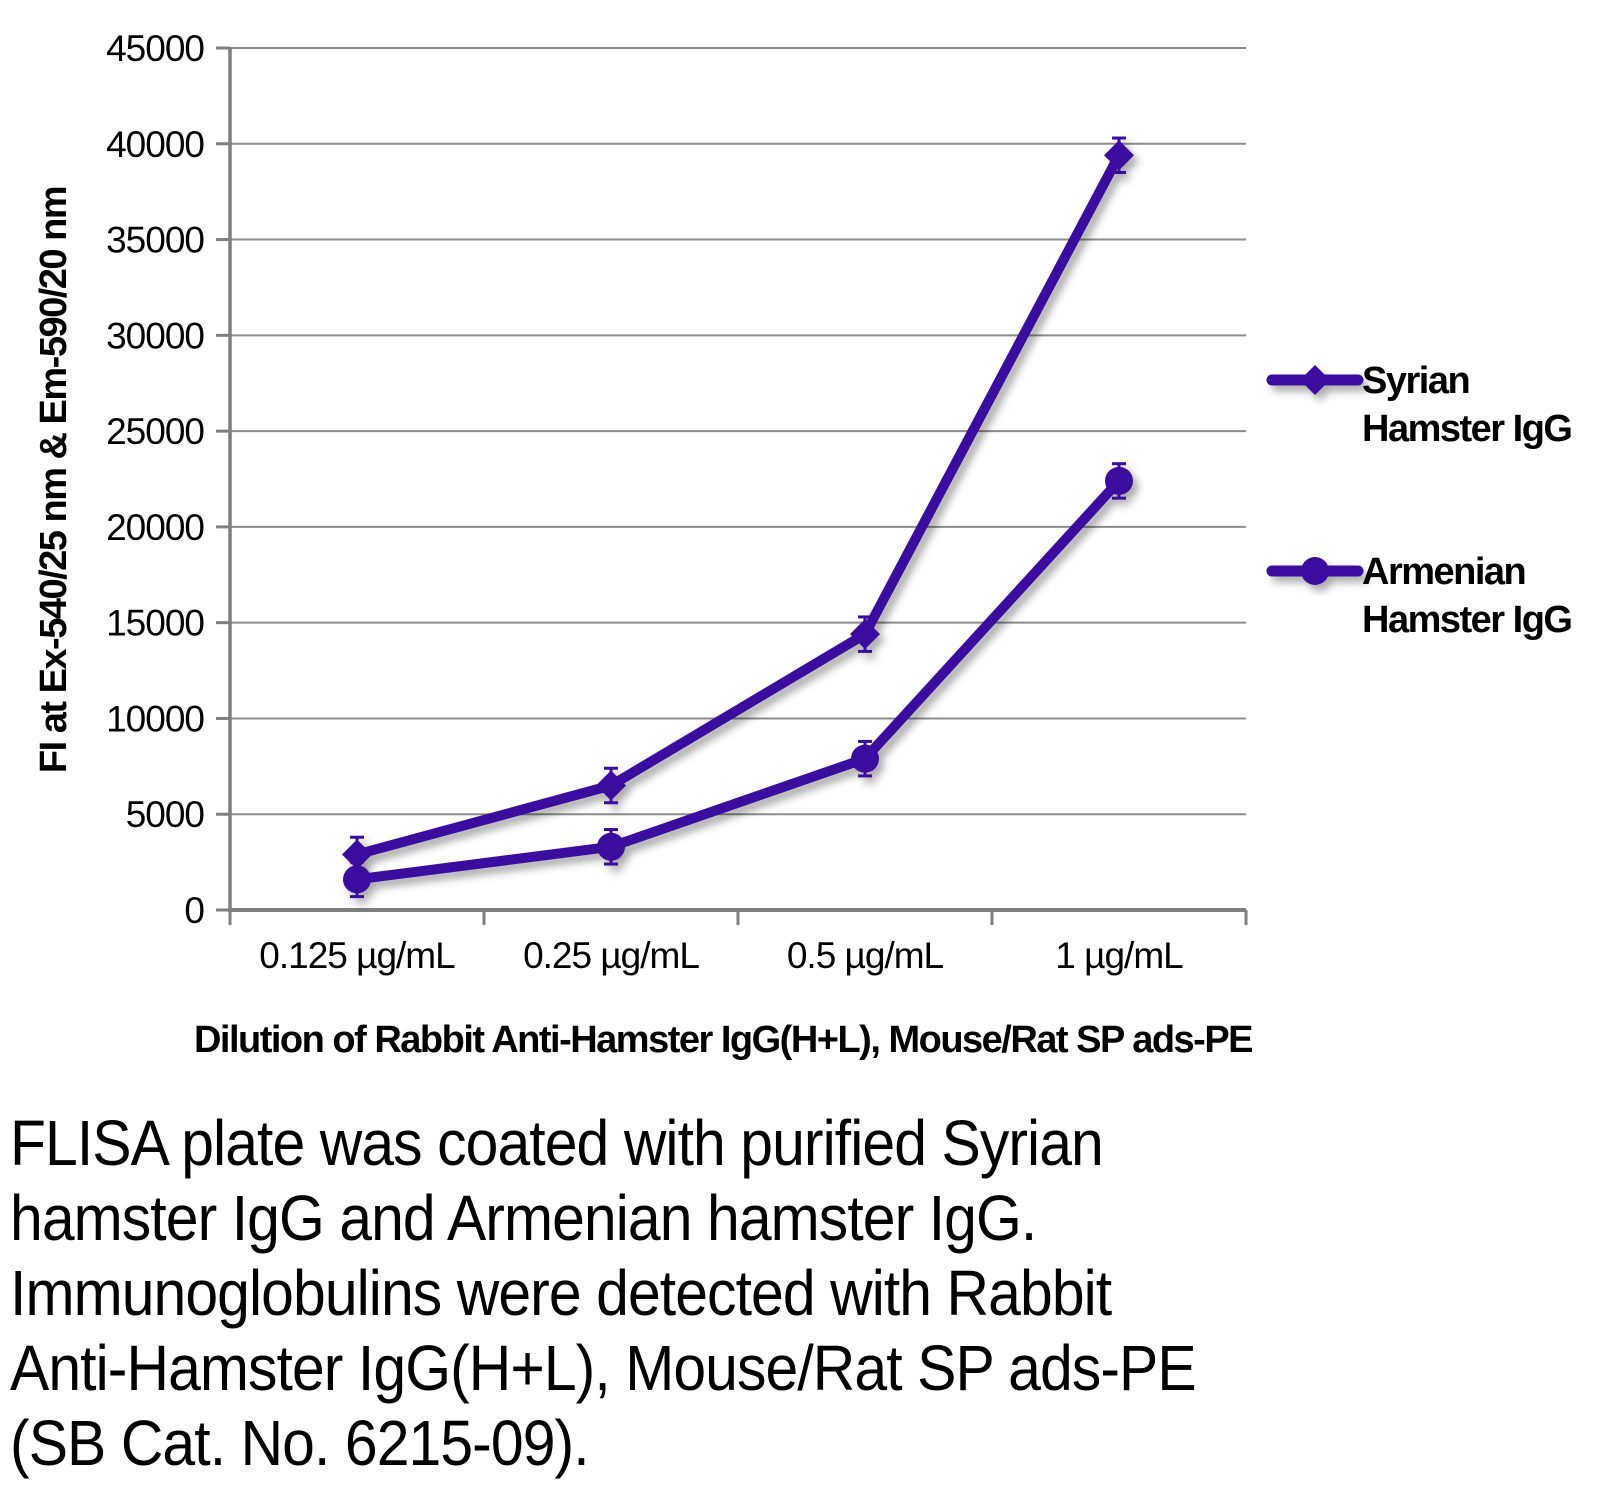  Describe the element at coordinates (165, 814) in the screenshot. I see `y-tick-label: 5000` at that location.